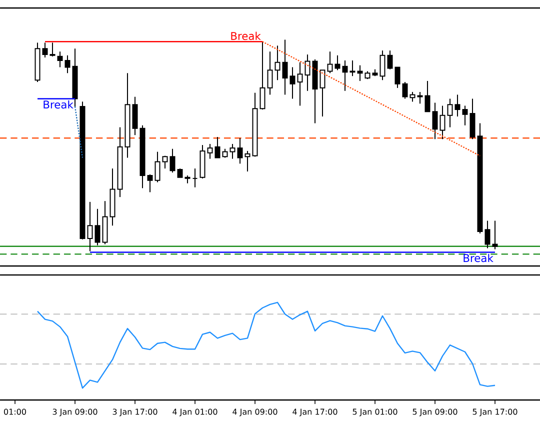  I want to click on x-tick-label: 5 Jan 09:00, so click(435, 412).